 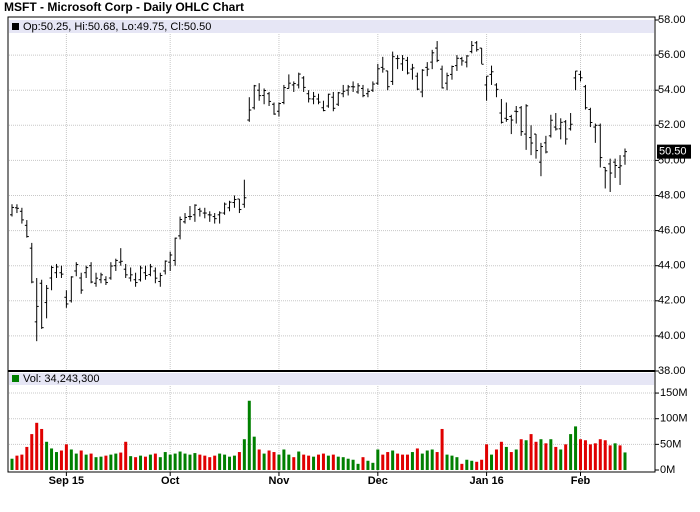 I want to click on x-tick-label: Nov, so click(x=280, y=481).